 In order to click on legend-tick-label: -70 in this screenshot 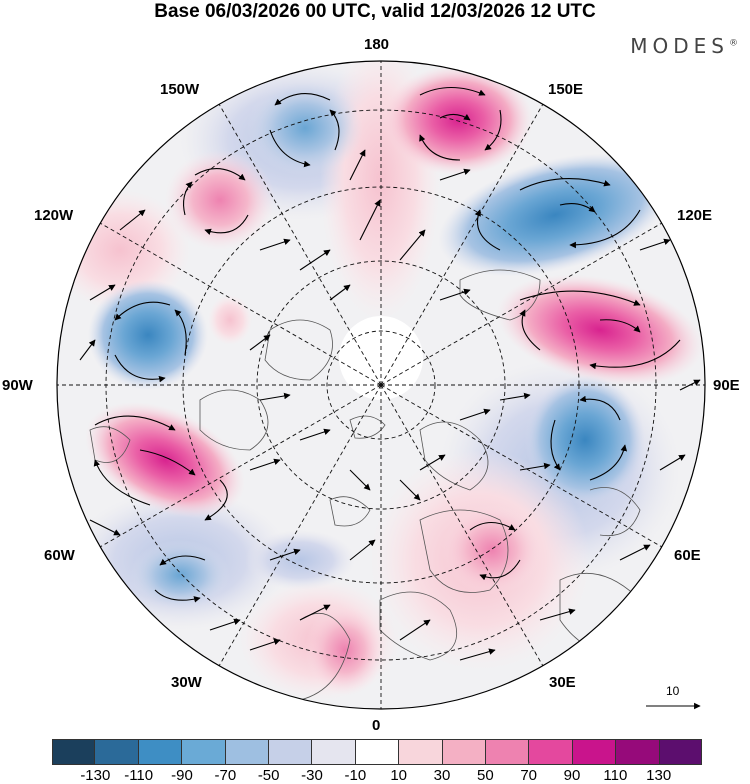, I will do `click(225, 775)`.